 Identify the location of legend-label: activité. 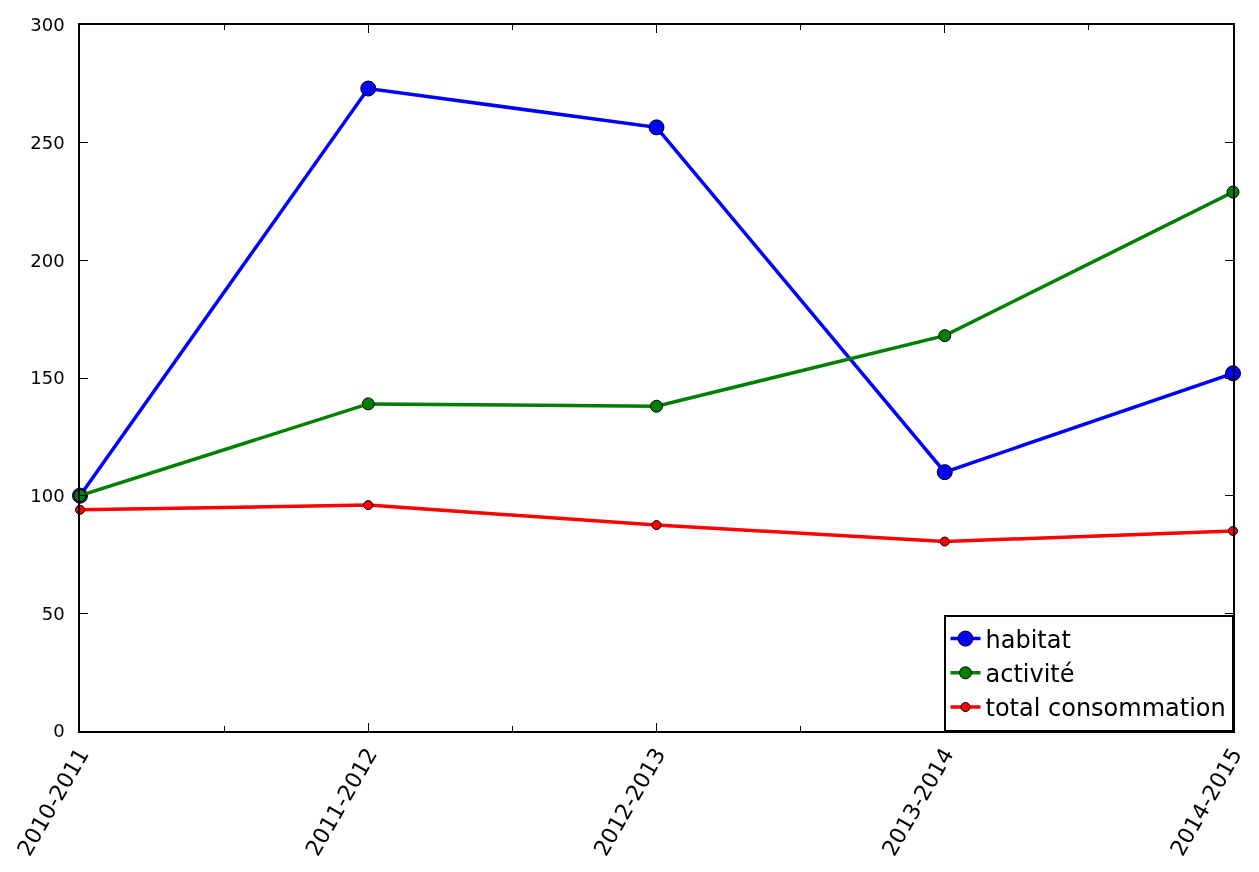
(1030, 674).